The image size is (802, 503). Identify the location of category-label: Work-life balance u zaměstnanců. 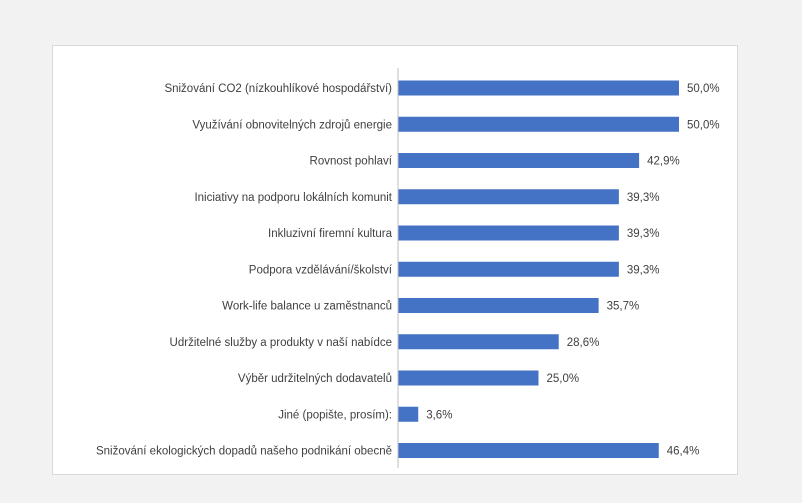
(307, 307).